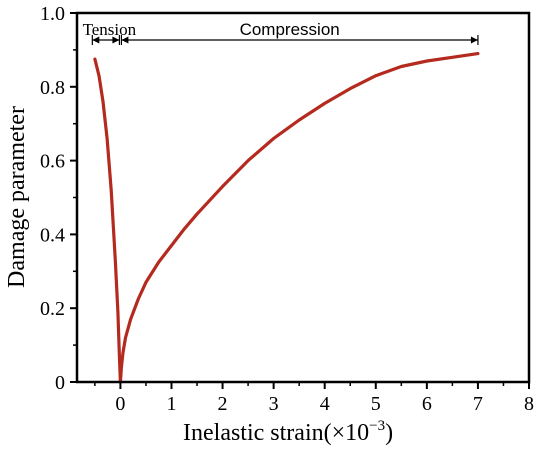 This screenshot has width=550, height=452. I want to click on y-tick-label: 0.6, so click(52, 162).